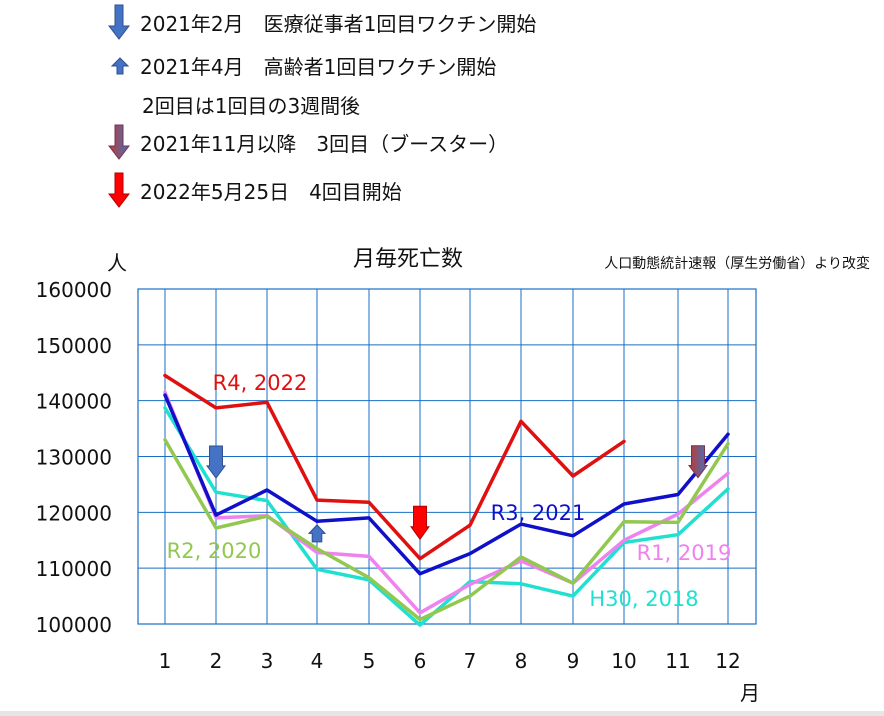 The width and height of the screenshot is (884, 716). I want to click on y-tick-label: 120000, so click(74, 513).